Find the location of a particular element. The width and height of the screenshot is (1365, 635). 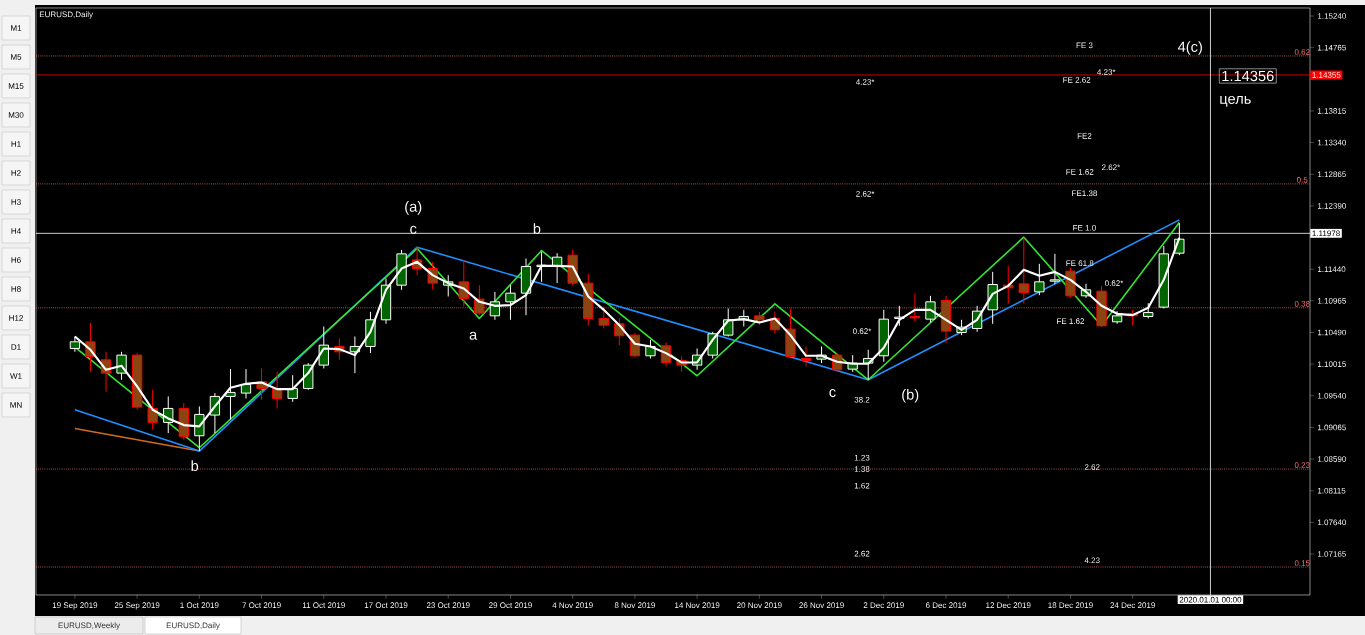

text: M30 is located at coordinates (16, 115).